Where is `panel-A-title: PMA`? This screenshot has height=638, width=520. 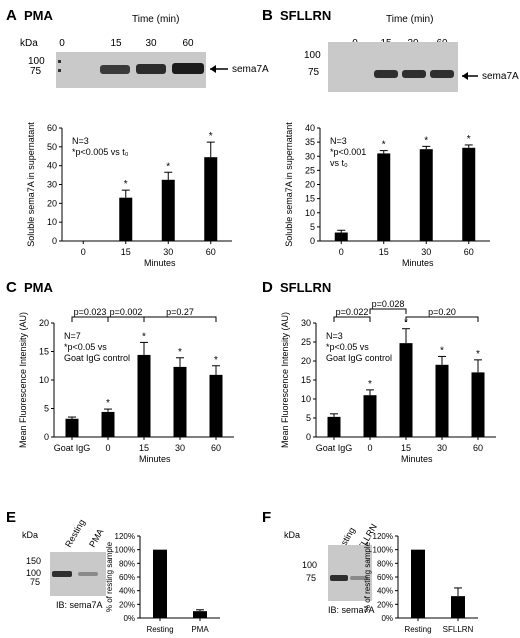
panel-A-title: PMA is located at coordinates (39, 15).